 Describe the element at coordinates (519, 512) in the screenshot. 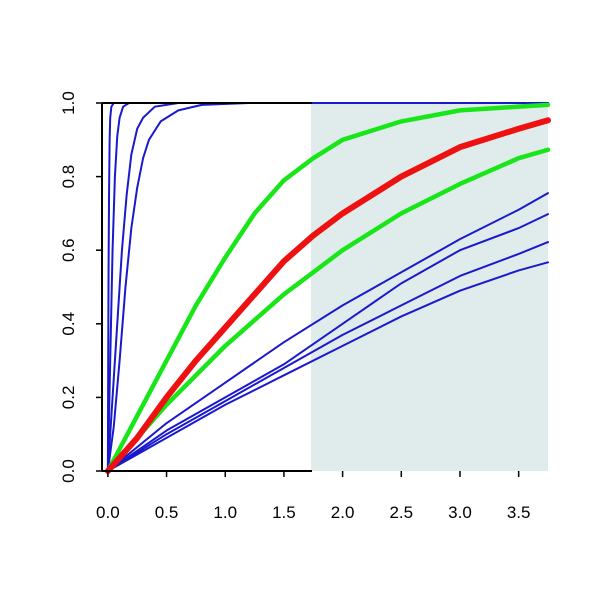

I see `x-tick-label-7: 3.5` at that location.